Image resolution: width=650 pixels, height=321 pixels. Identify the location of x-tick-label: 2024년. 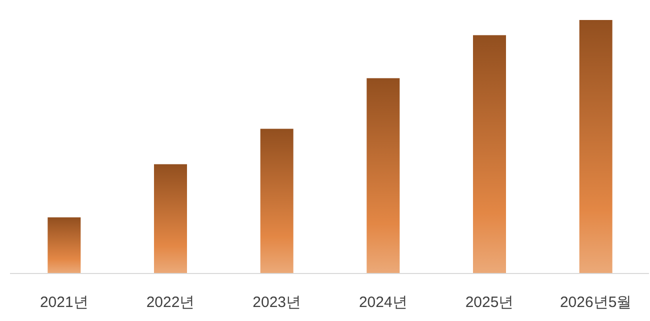
(383, 302).